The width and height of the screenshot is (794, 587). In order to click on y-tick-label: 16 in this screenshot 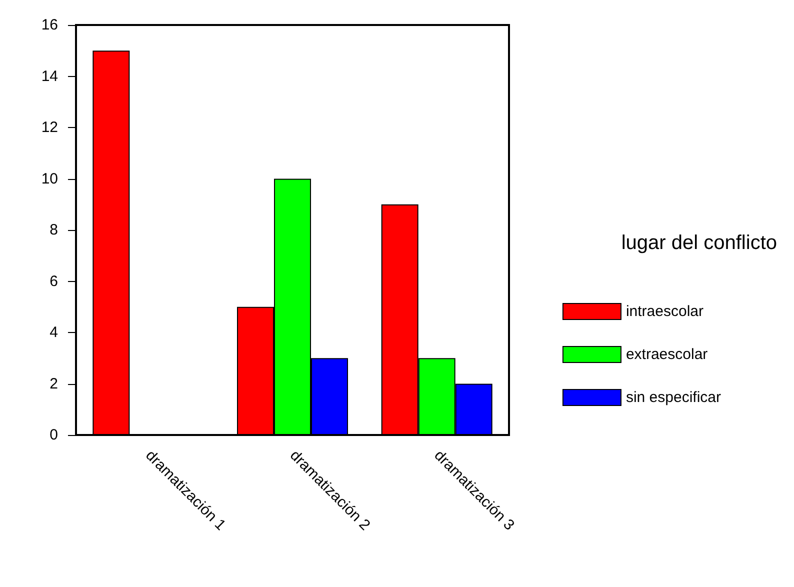, I will do `click(49, 25)`.